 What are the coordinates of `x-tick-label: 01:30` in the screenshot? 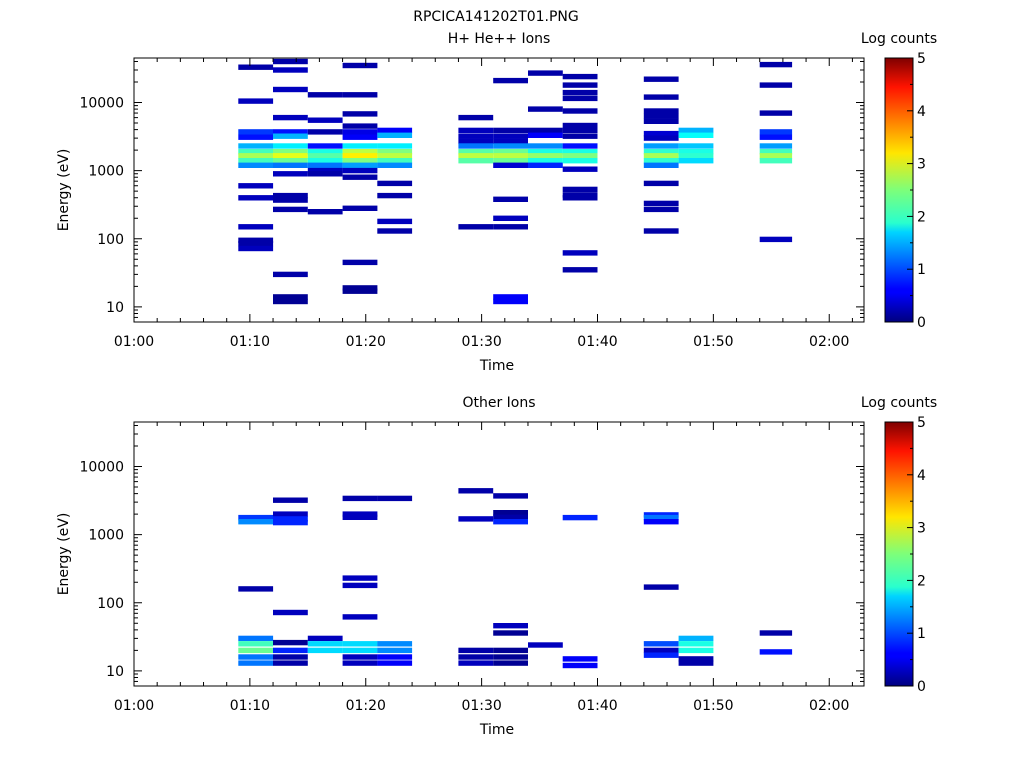 It's located at (481, 706).